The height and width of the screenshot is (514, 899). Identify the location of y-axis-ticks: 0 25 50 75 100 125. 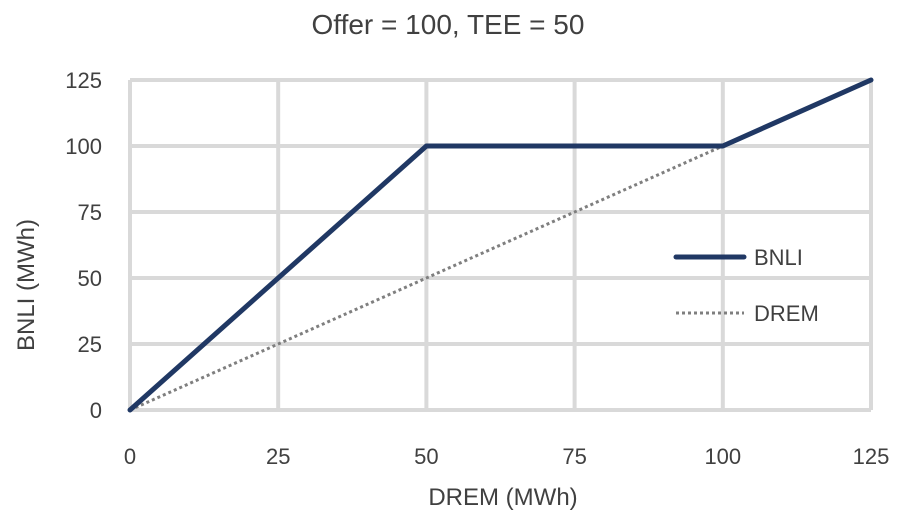
(83, 245).